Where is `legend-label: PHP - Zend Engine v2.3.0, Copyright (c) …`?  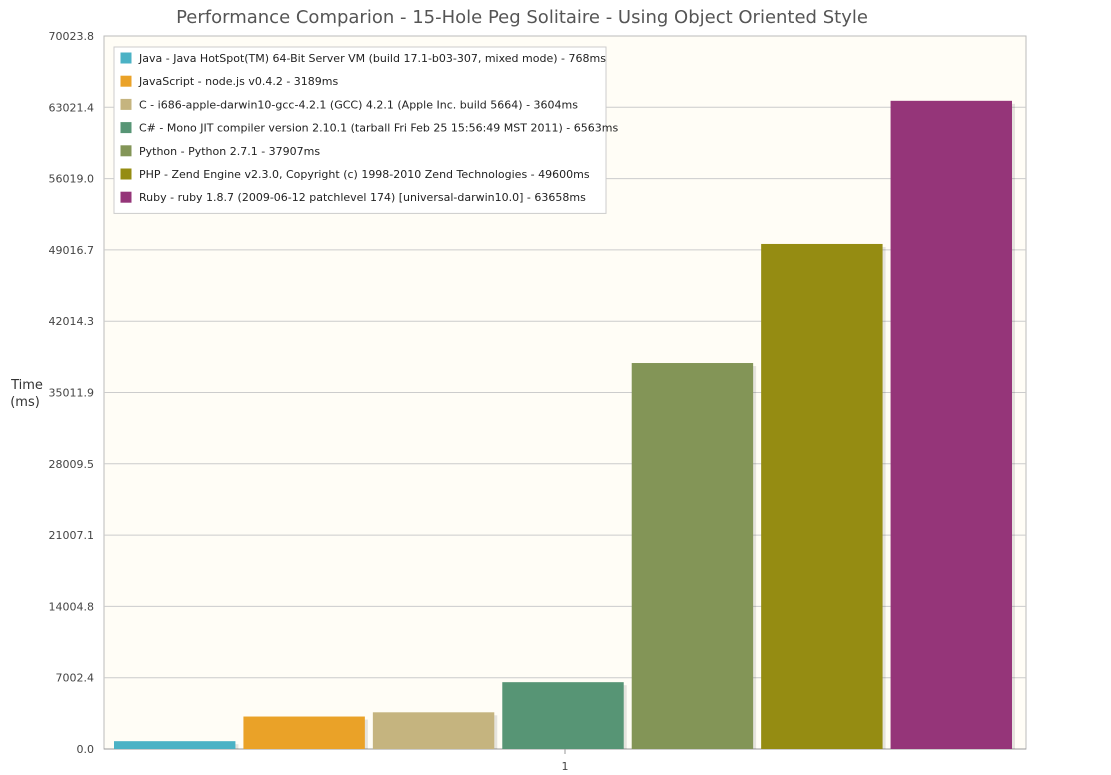
legend-label: PHP - Zend Engine v2.3.0, Copyright (c) … is located at coordinates (364, 174).